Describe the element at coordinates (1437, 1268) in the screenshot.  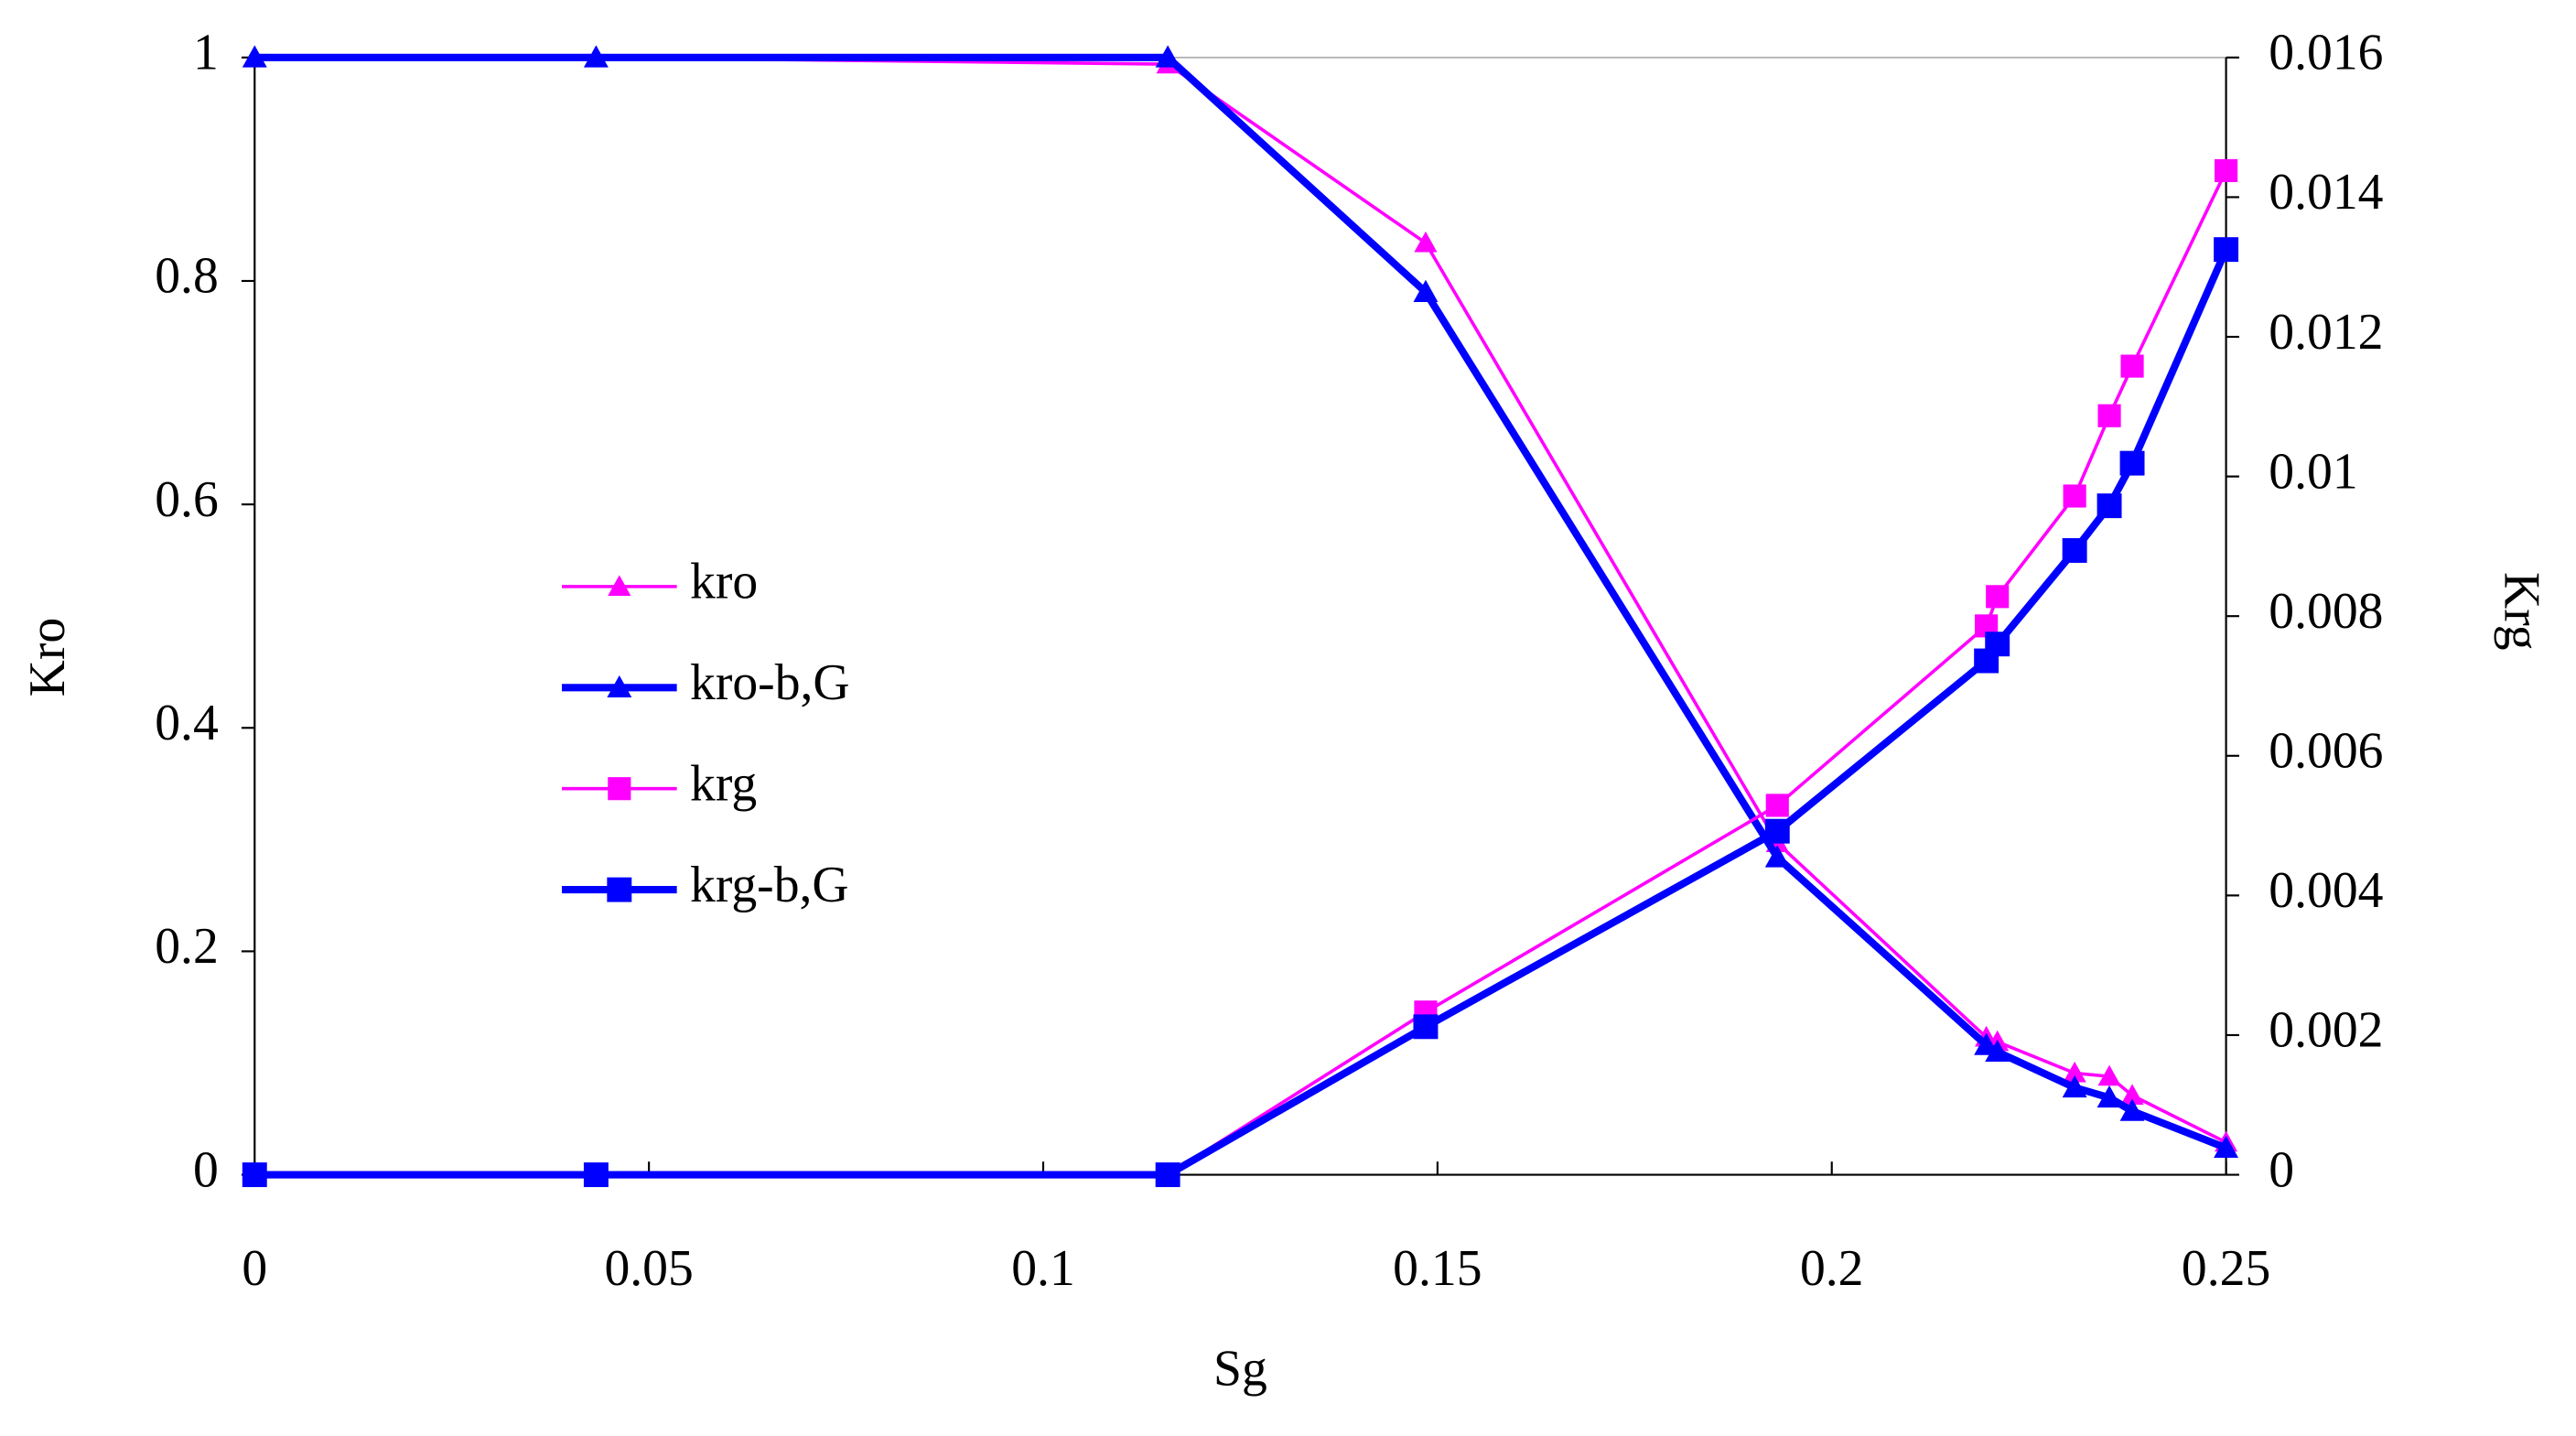
I see `x-tick-label: 0.15` at that location.